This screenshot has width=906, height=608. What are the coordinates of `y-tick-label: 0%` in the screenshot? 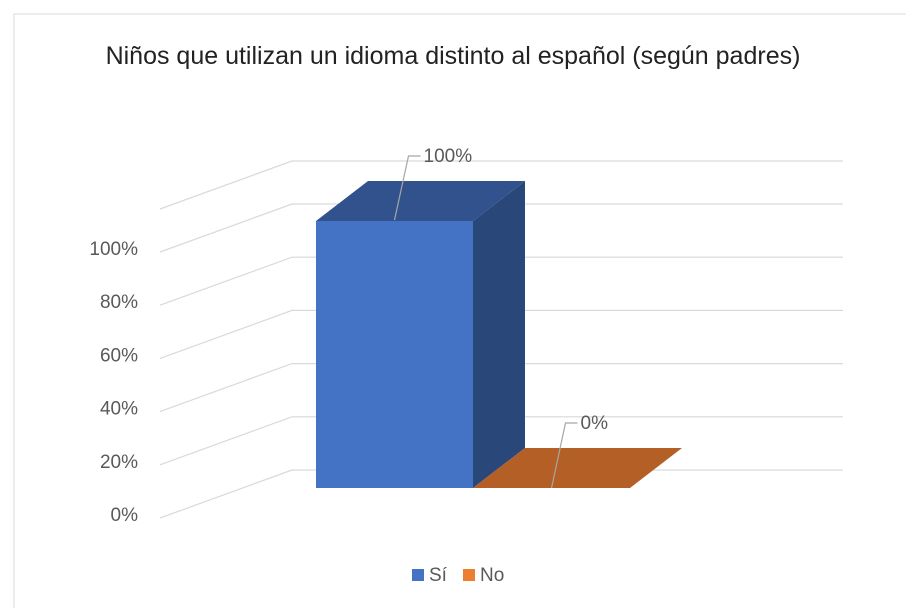 It's located at (125, 515).